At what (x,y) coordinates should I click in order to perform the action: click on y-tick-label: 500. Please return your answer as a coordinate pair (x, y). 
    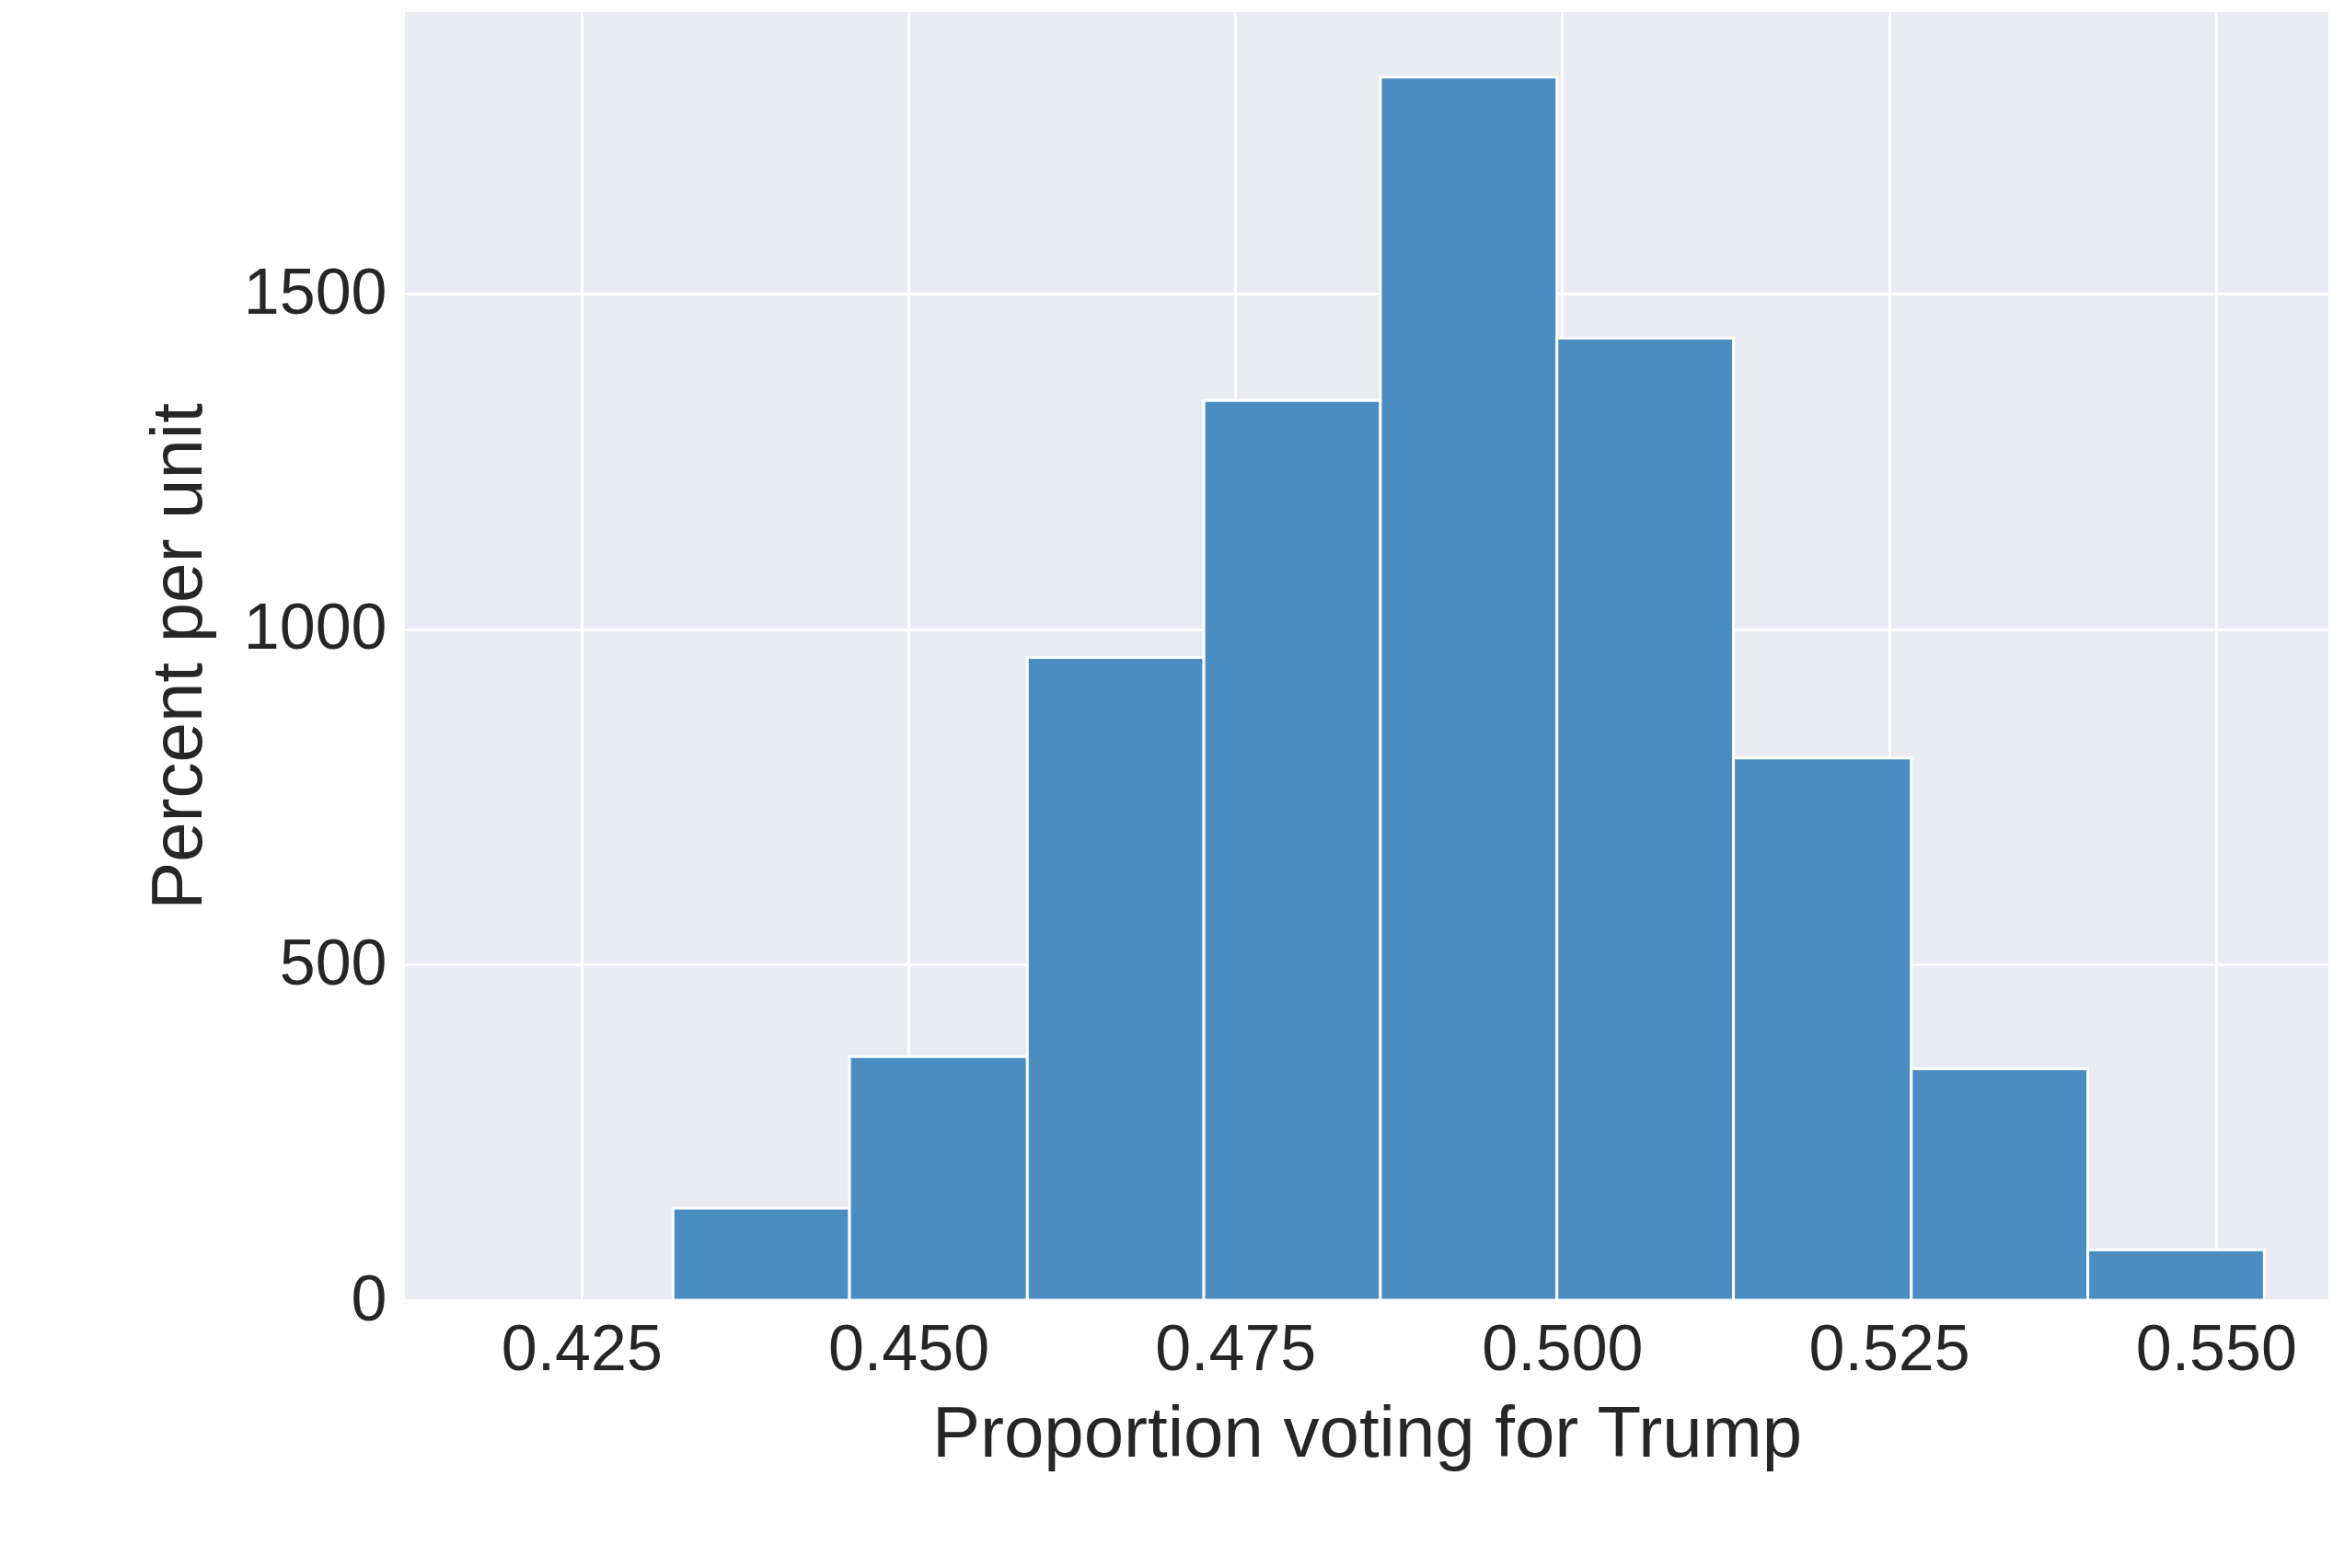
    Looking at the image, I should click on (333, 962).